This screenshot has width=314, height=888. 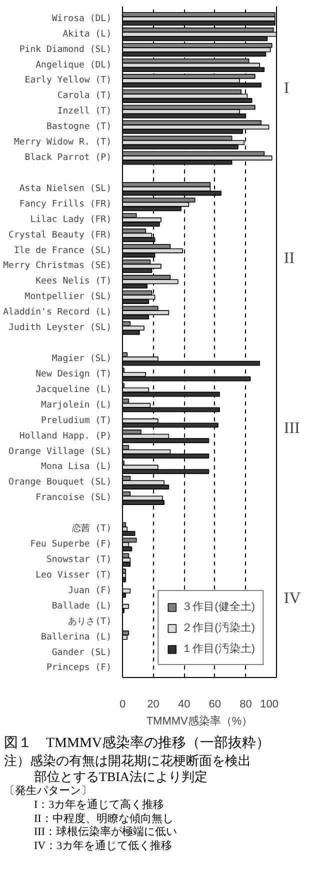 What do you see at coordinates (82, 653) in the screenshot?
I see `y-tick-label: Gander (SL)` at bounding box center [82, 653].